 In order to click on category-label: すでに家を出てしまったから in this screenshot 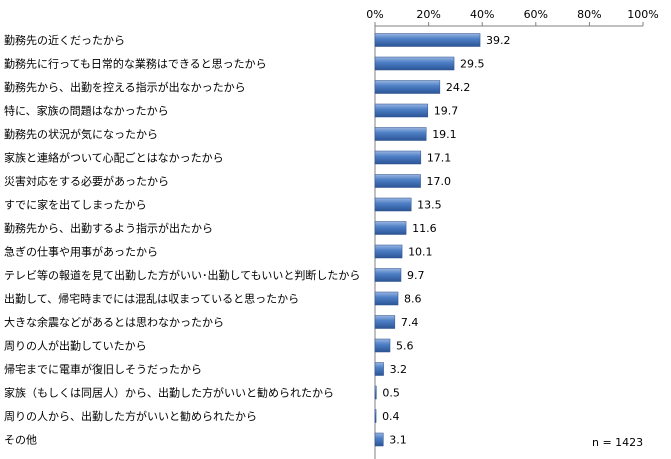, I will do `click(75, 205)`.